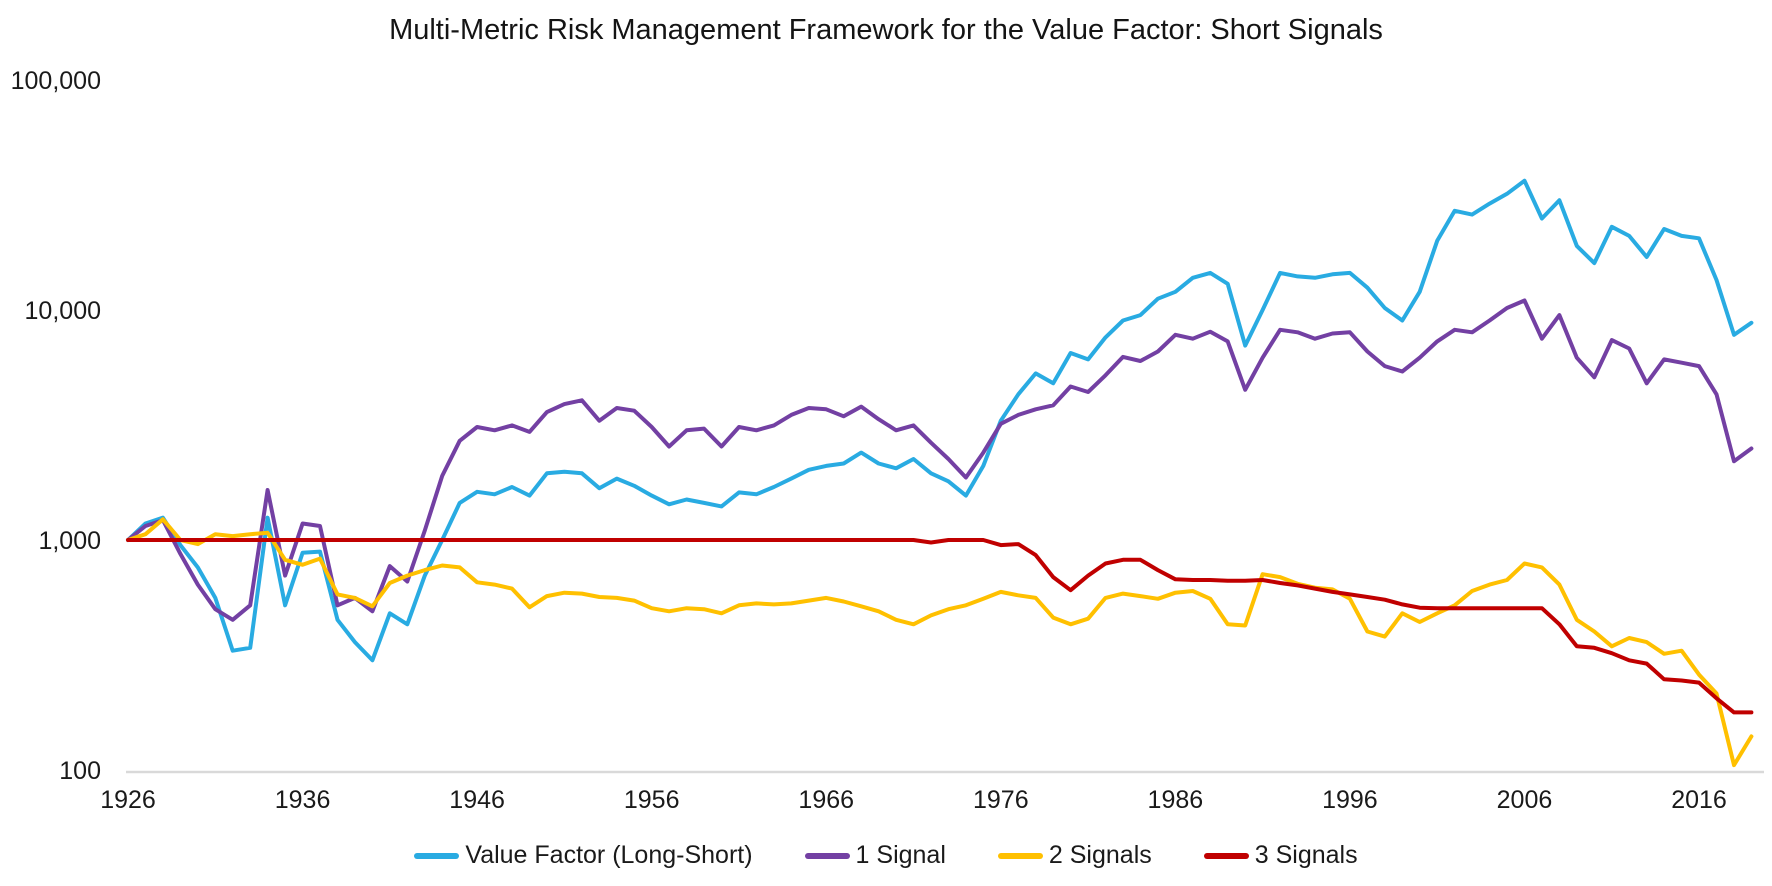  Describe the element at coordinates (1100, 855) in the screenshot. I see `legend-label: 2 Signals` at that location.